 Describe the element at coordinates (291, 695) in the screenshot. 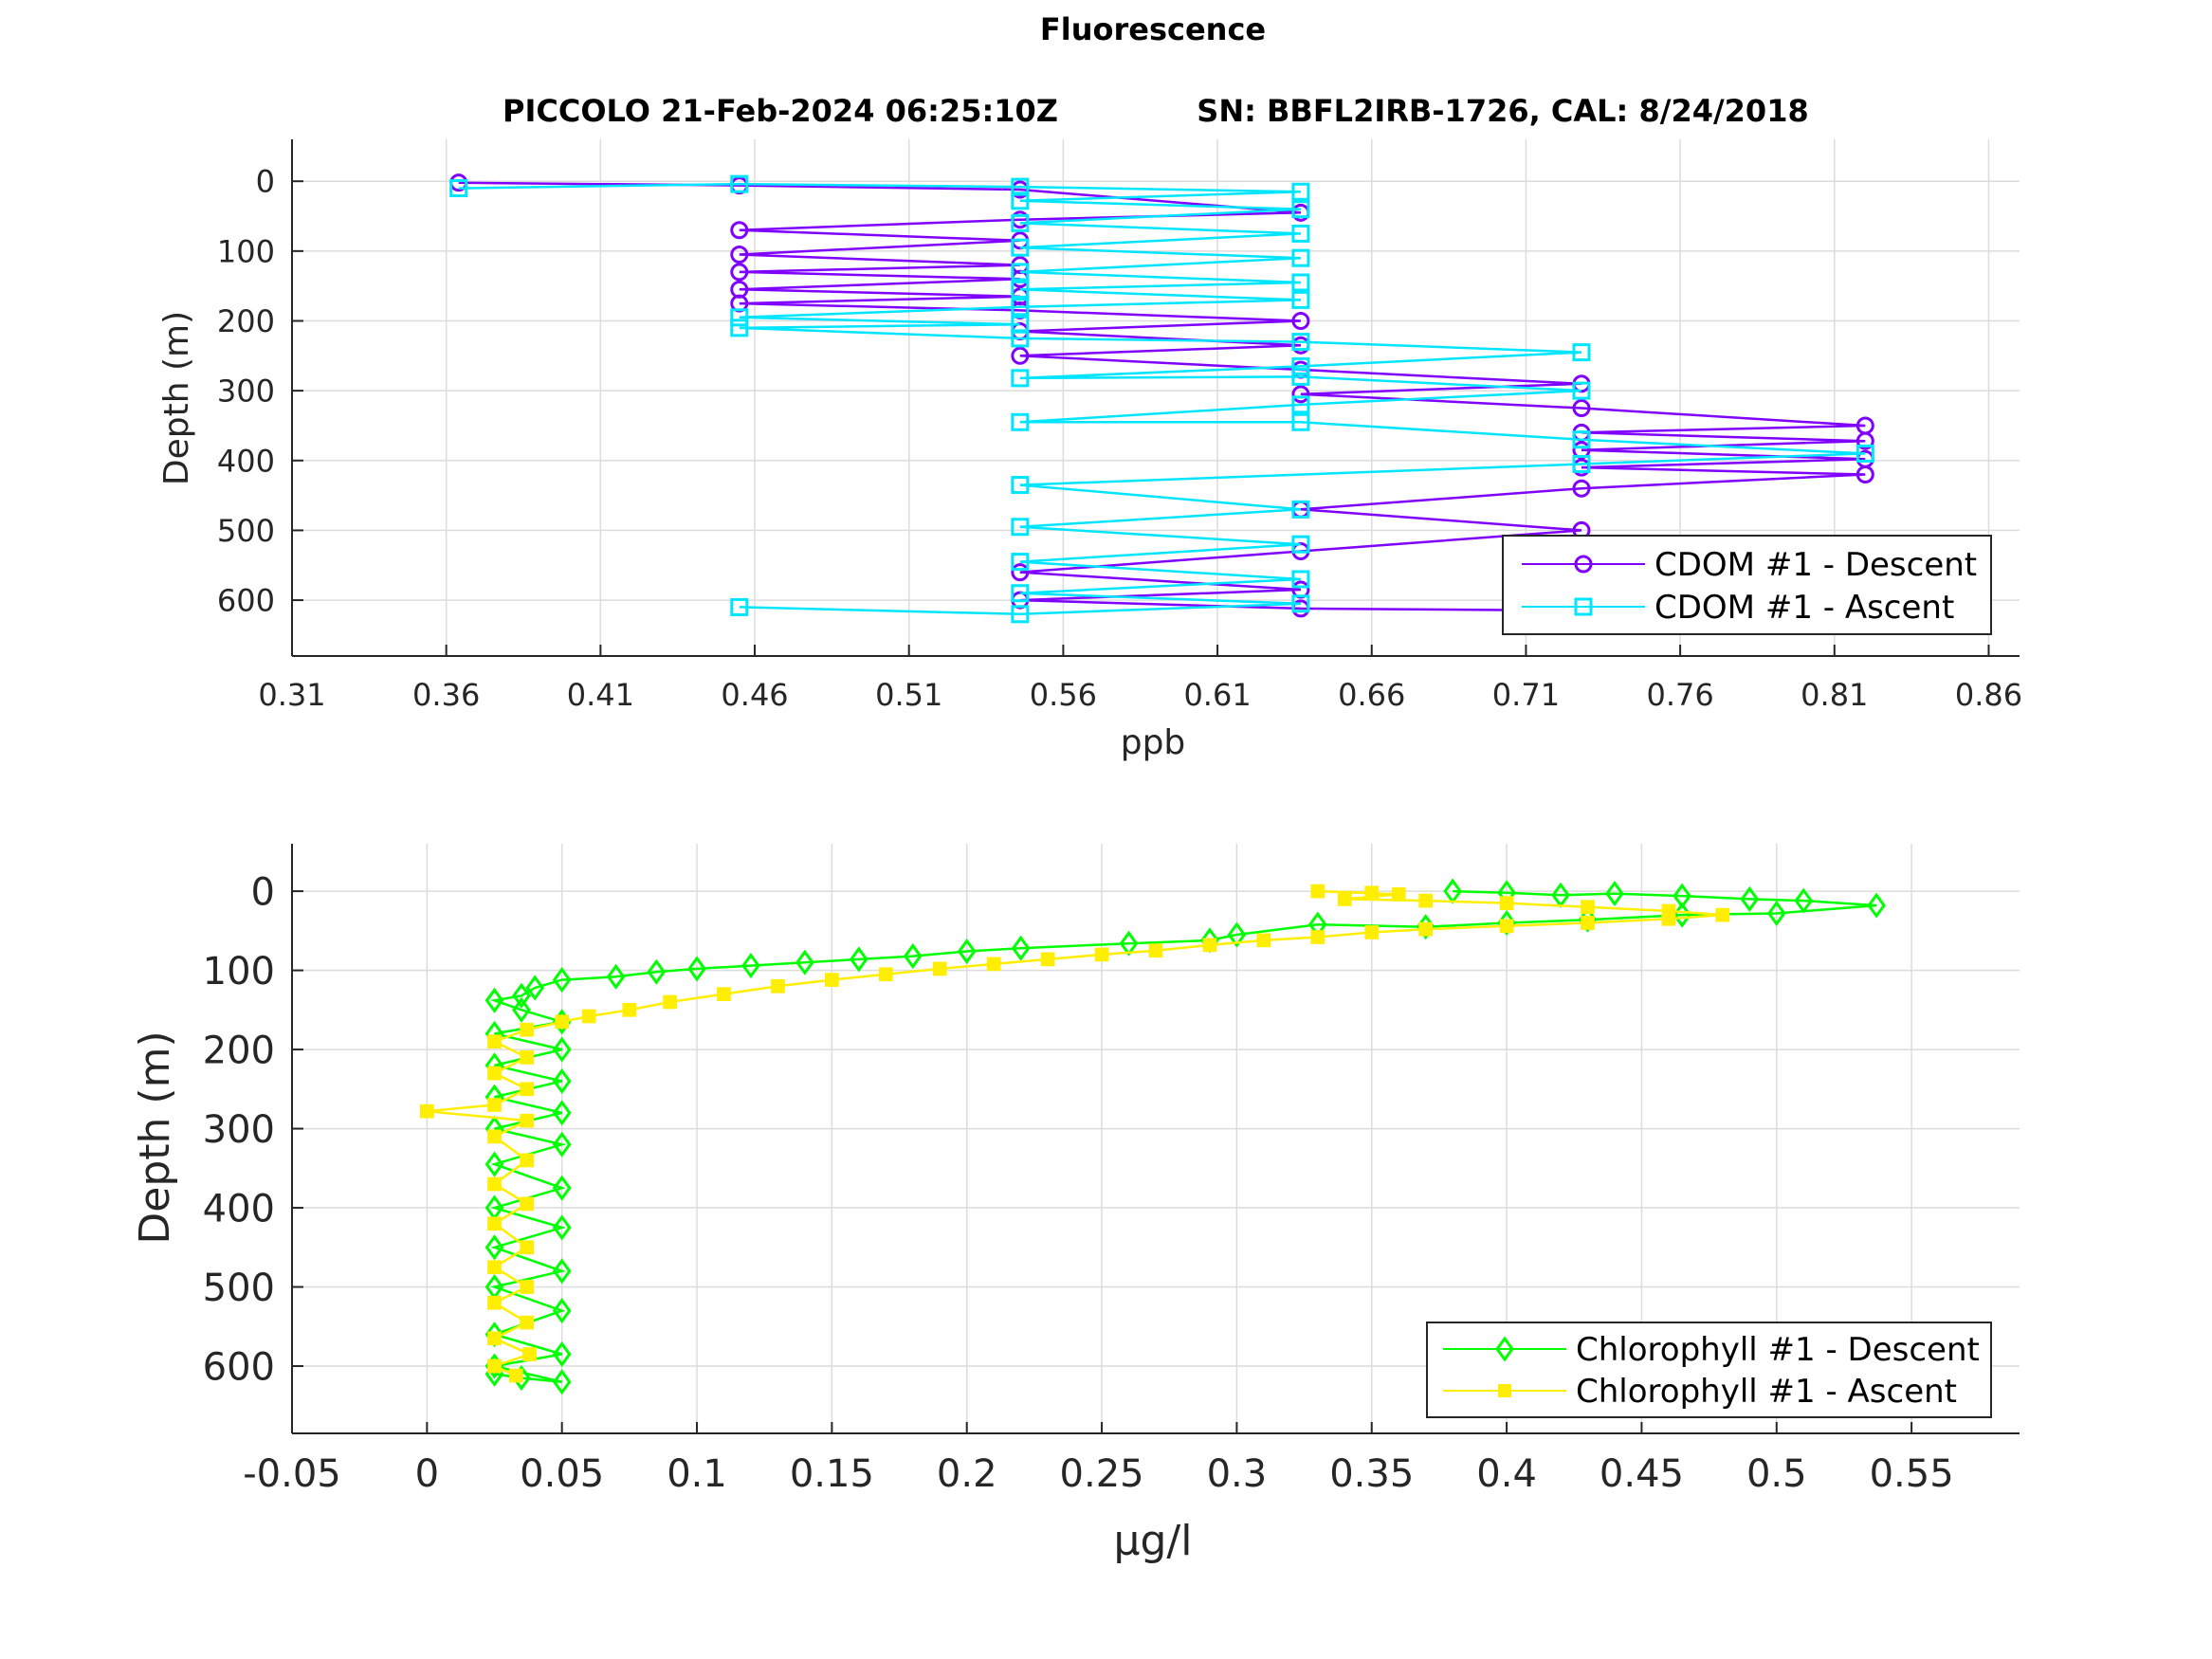

I see `cdom-x-tick-label: 0.31` at that location.